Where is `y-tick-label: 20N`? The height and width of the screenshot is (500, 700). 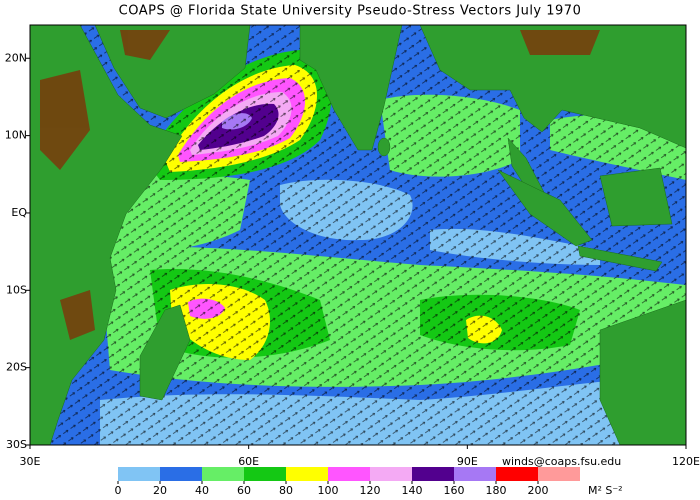 y-tick-label: 20N is located at coordinates (16, 57).